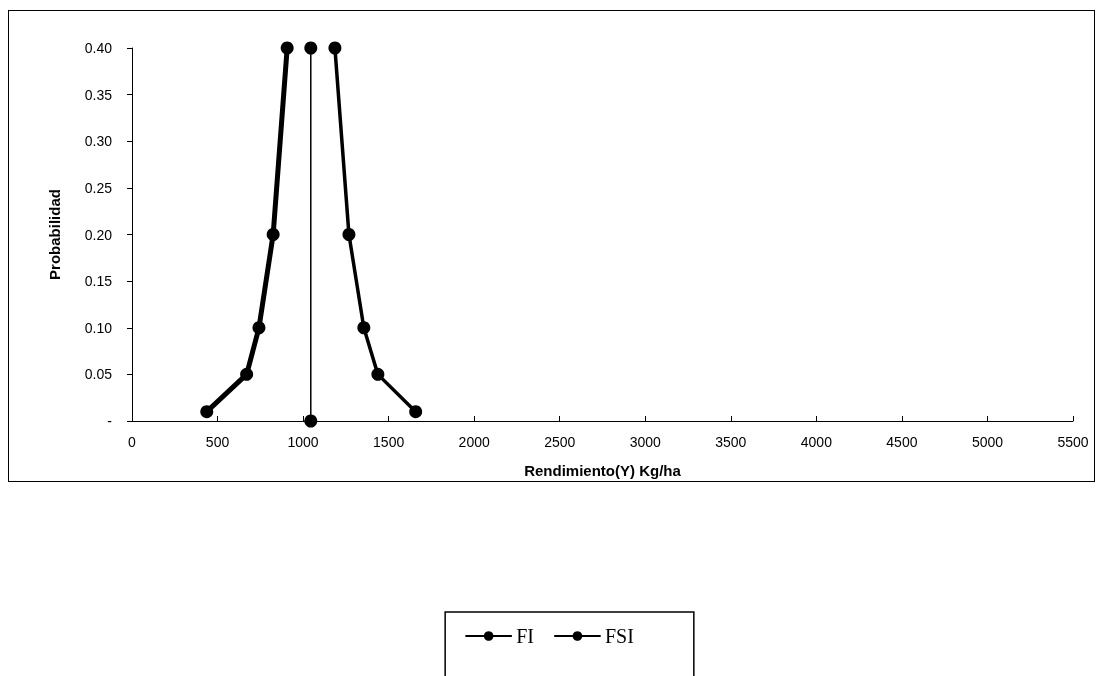 This screenshot has width=1099, height=676. What do you see at coordinates (98, 141) in the screenshot?
I see `y-tick-label: 0.30` at bounding box center [98, 141].